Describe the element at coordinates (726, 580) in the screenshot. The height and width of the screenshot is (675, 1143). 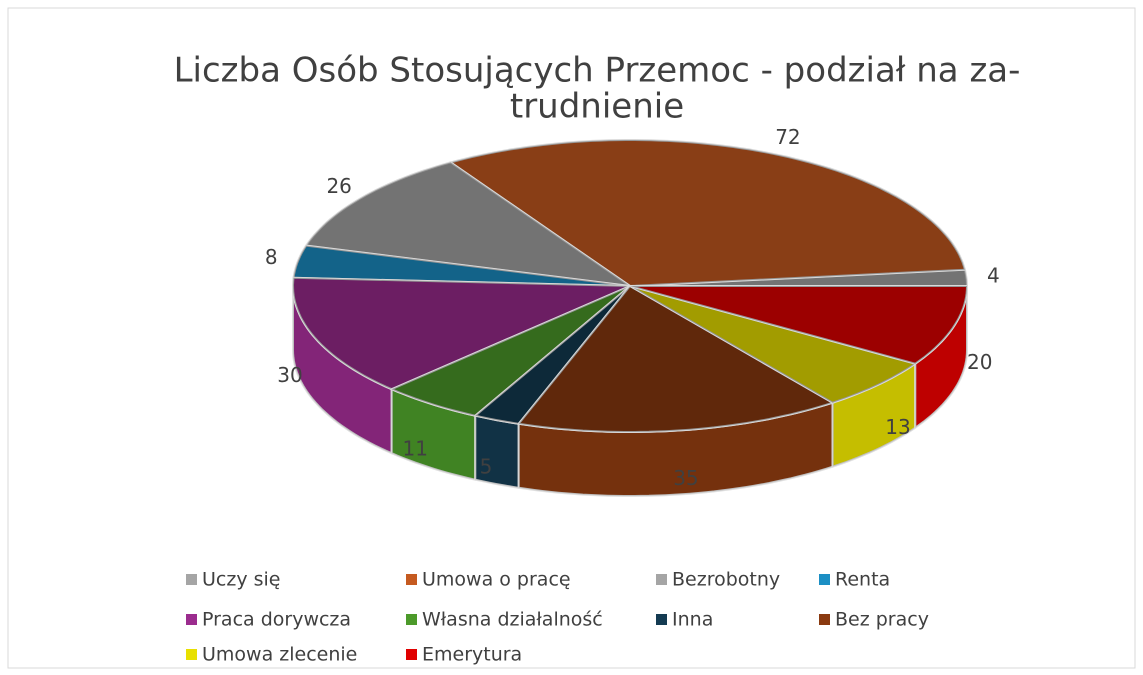
I see `legend-label: Bezrobotny` at that location.